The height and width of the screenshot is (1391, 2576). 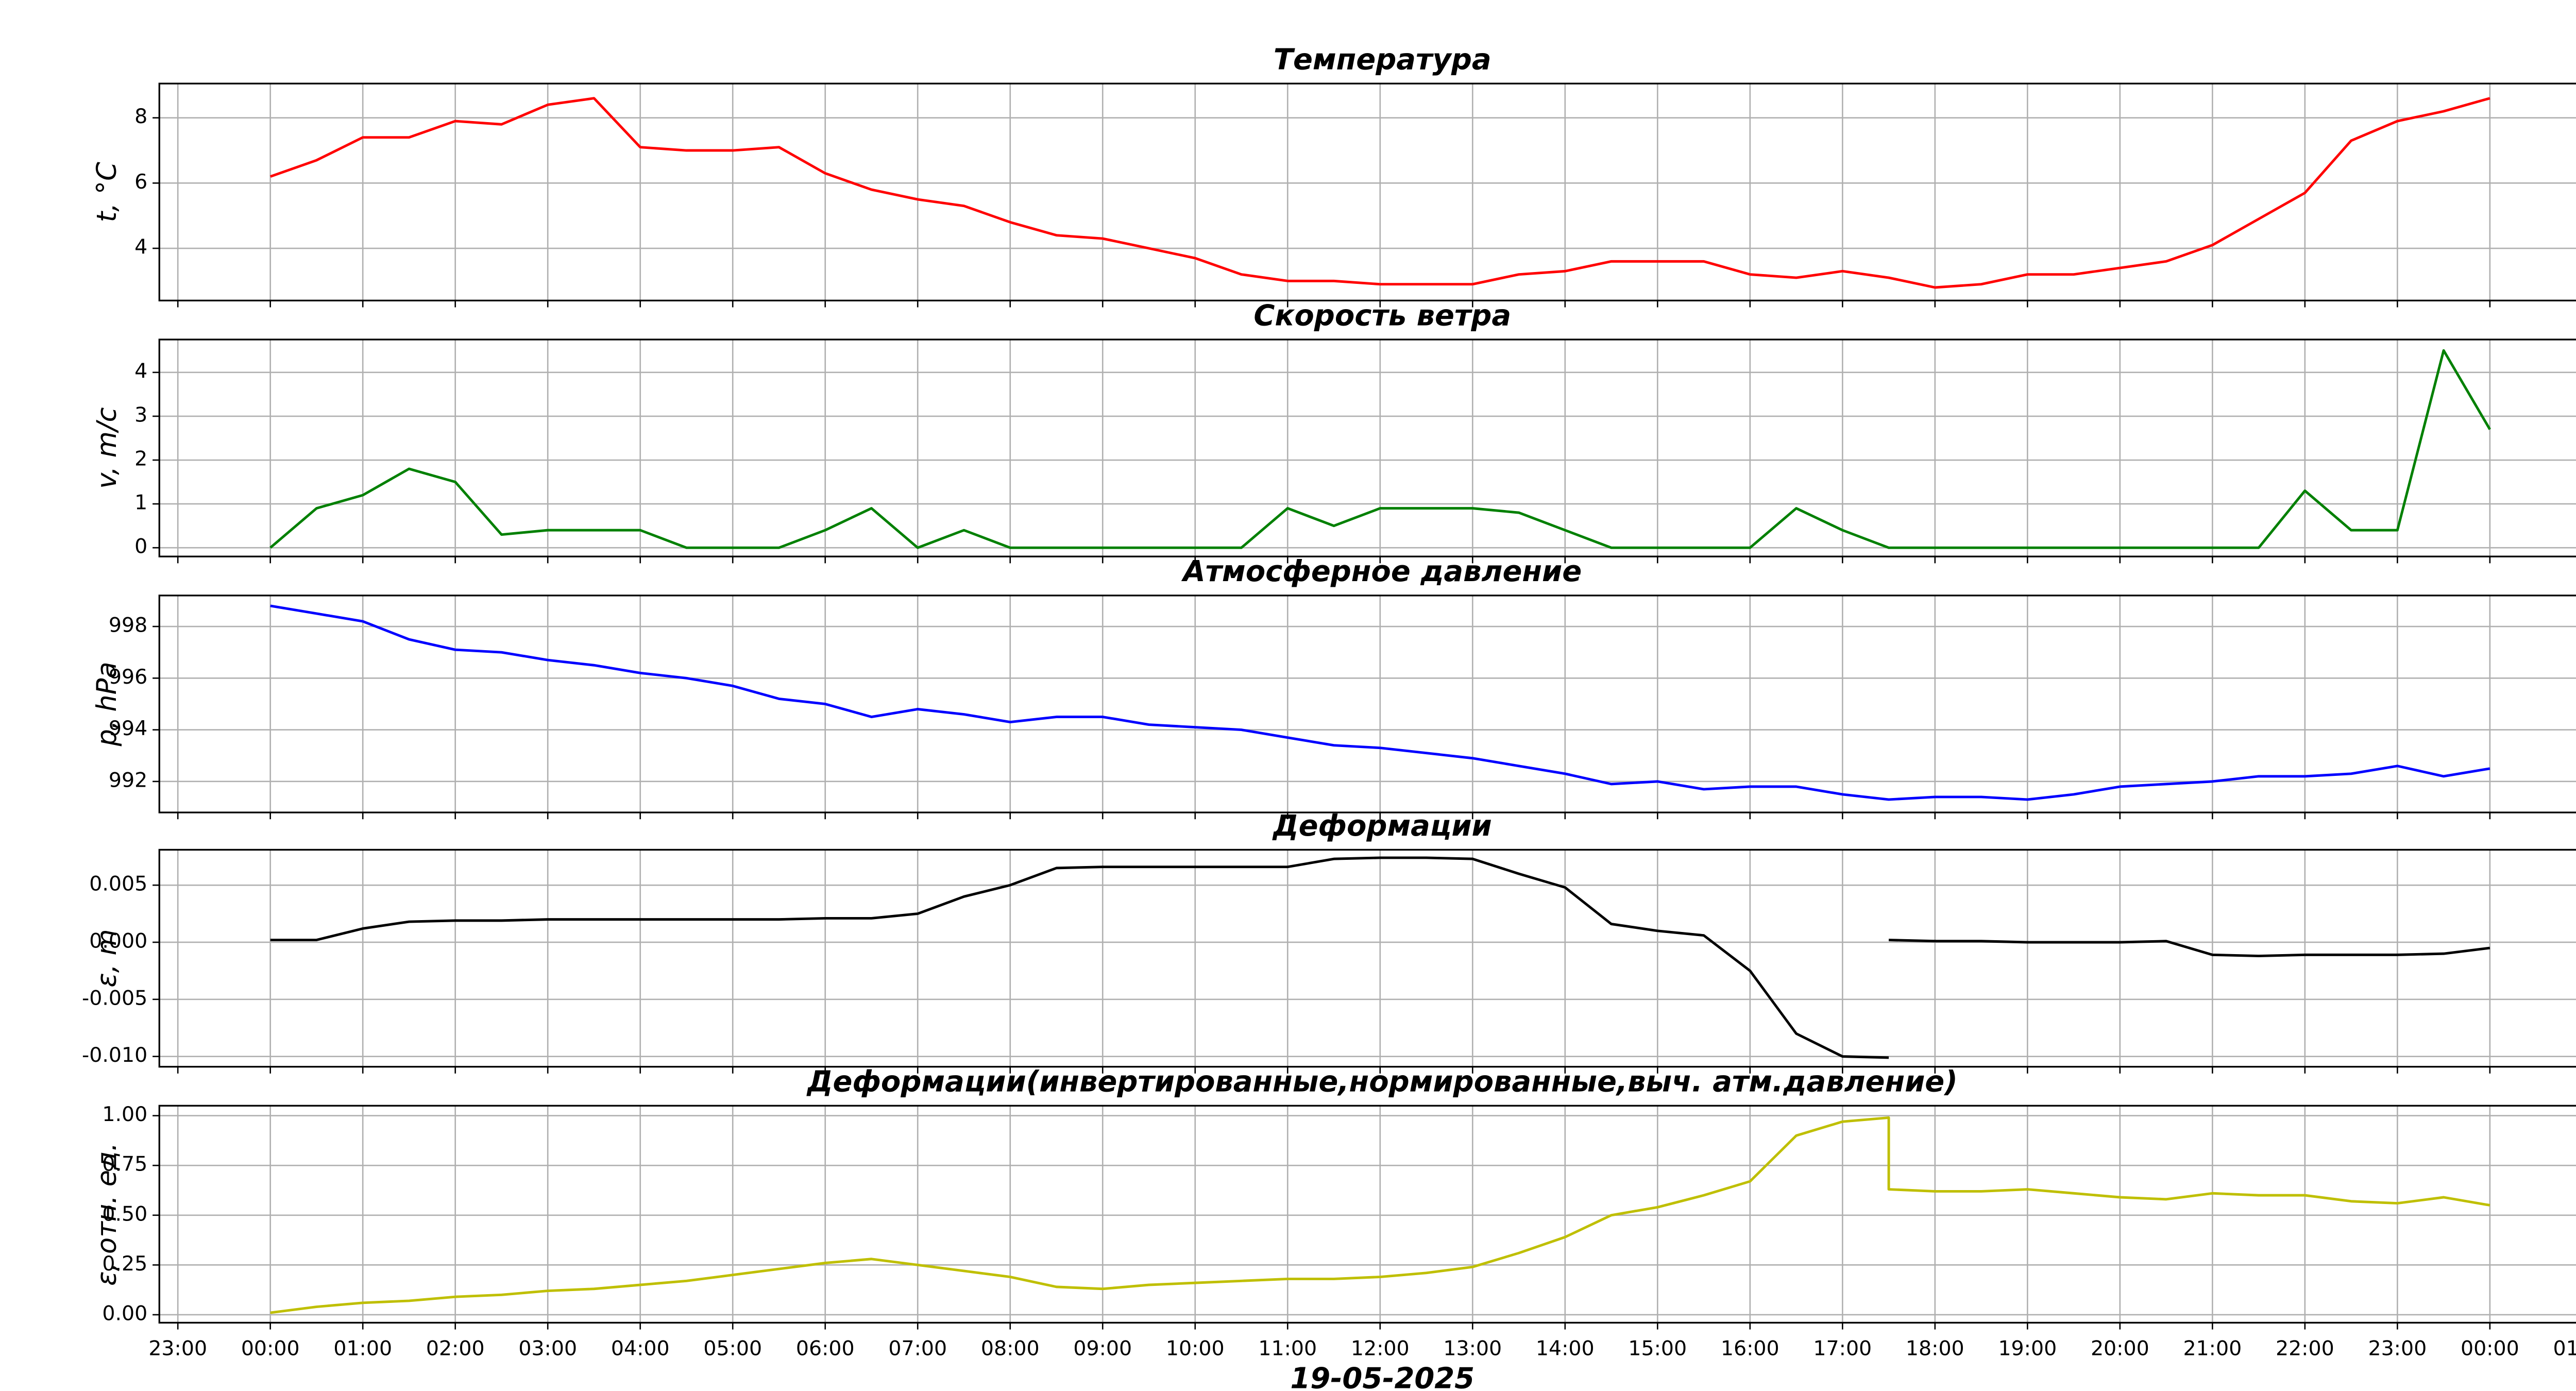 I want to click on y-tick-label: 3, so click(x=140, y=415).